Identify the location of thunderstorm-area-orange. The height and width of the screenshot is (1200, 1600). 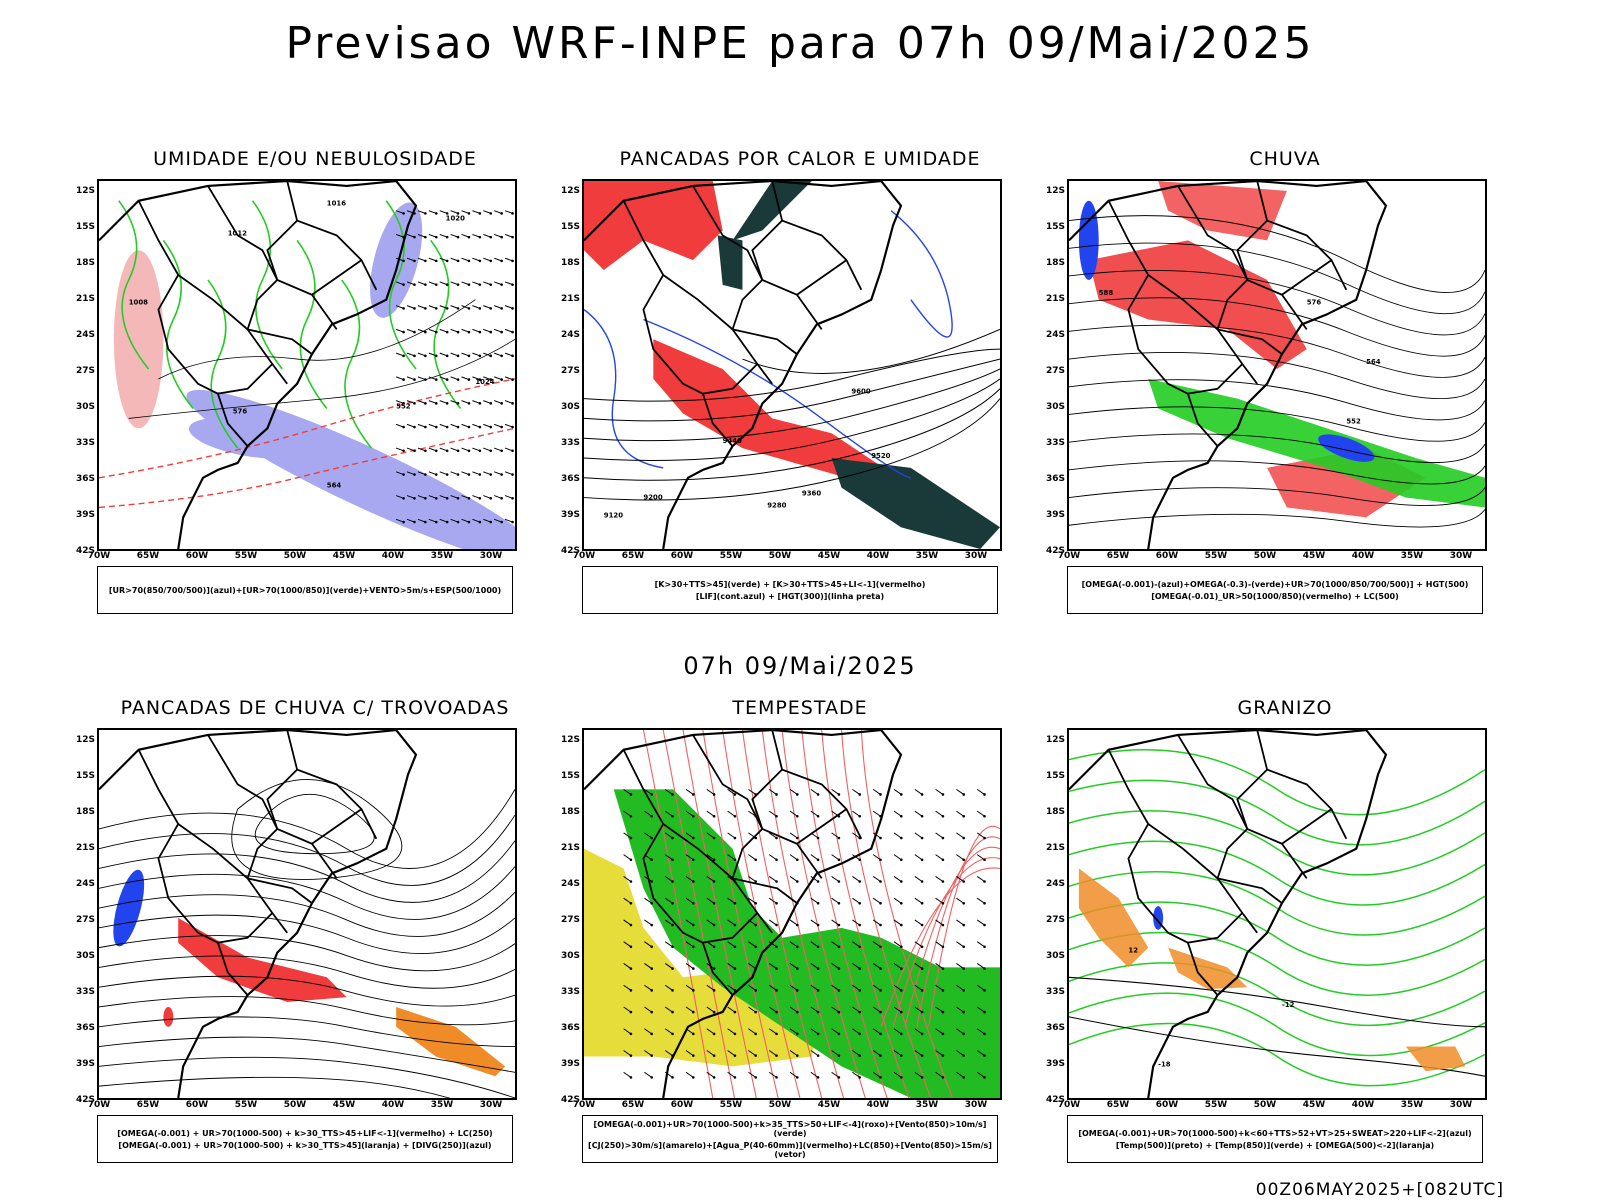
(451, 1041).